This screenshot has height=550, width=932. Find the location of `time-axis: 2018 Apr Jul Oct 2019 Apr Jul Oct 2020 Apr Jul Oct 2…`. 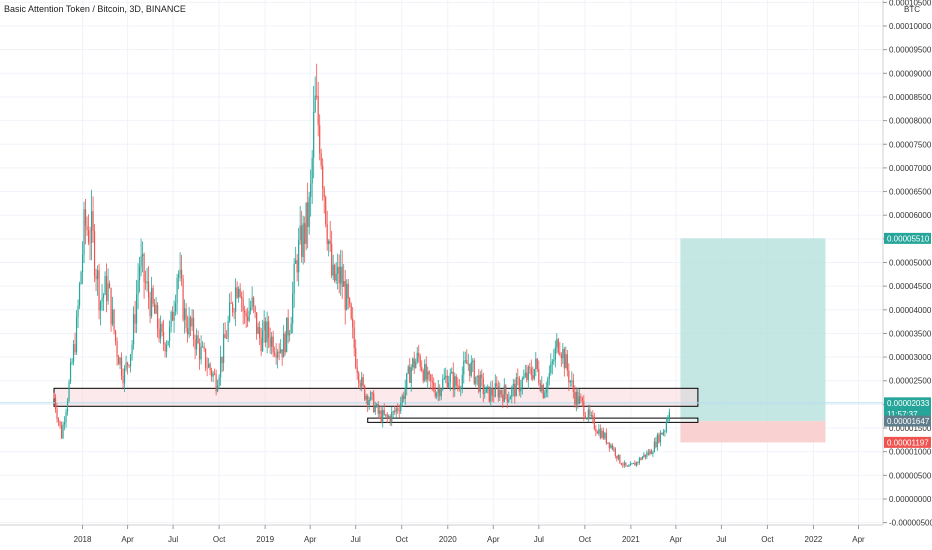

time-axis: 2018 Apr Jul Oct 2019 Apr Jul Oct 2020 Apr Jul Oct 2… is located at coordinates (469, 534).